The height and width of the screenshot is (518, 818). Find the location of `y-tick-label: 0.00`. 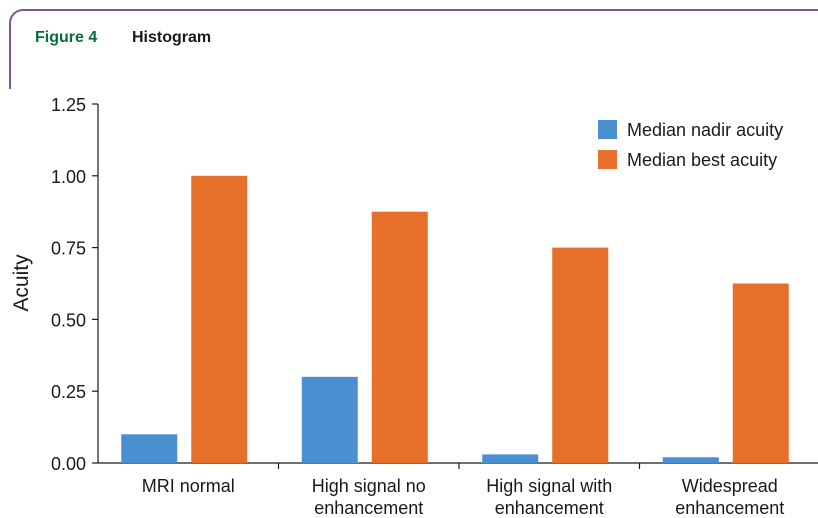

y-tick-label: 0.00 is located at coordinates (68, 464).